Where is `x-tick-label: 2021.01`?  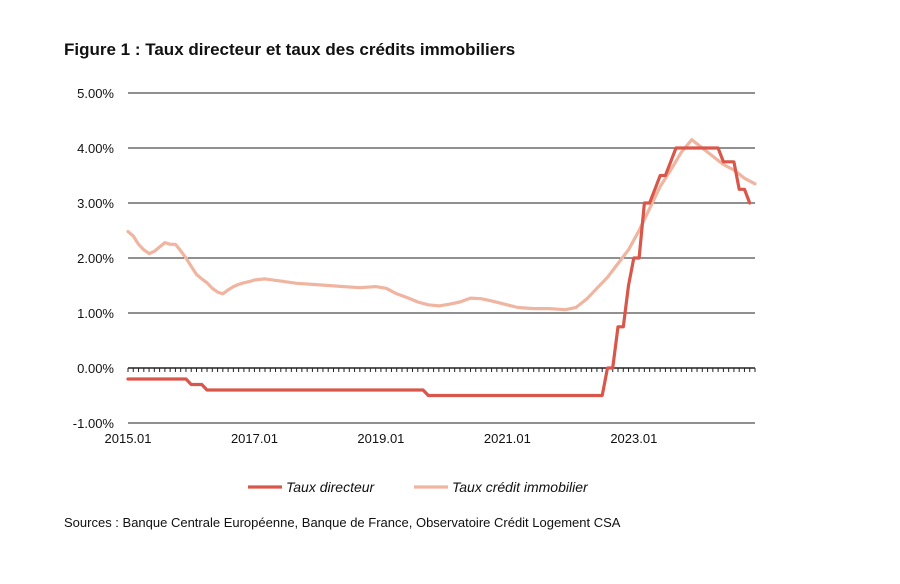 x-tick-label: 2021.01 is located at coordinates (507, 438).